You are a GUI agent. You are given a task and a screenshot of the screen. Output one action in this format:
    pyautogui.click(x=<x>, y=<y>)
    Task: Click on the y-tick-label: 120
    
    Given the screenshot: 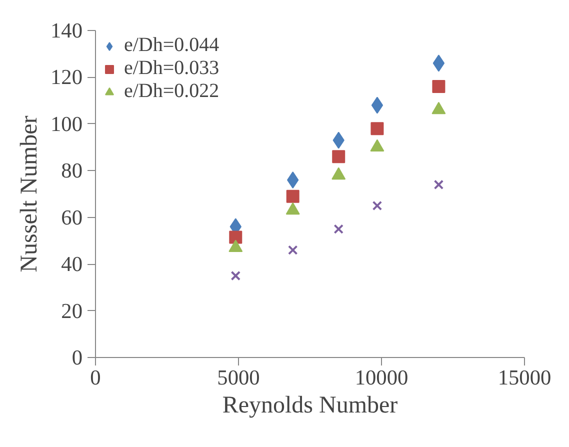 What is the action you would take?
    pyautogui.click(x=66, y=77)
    